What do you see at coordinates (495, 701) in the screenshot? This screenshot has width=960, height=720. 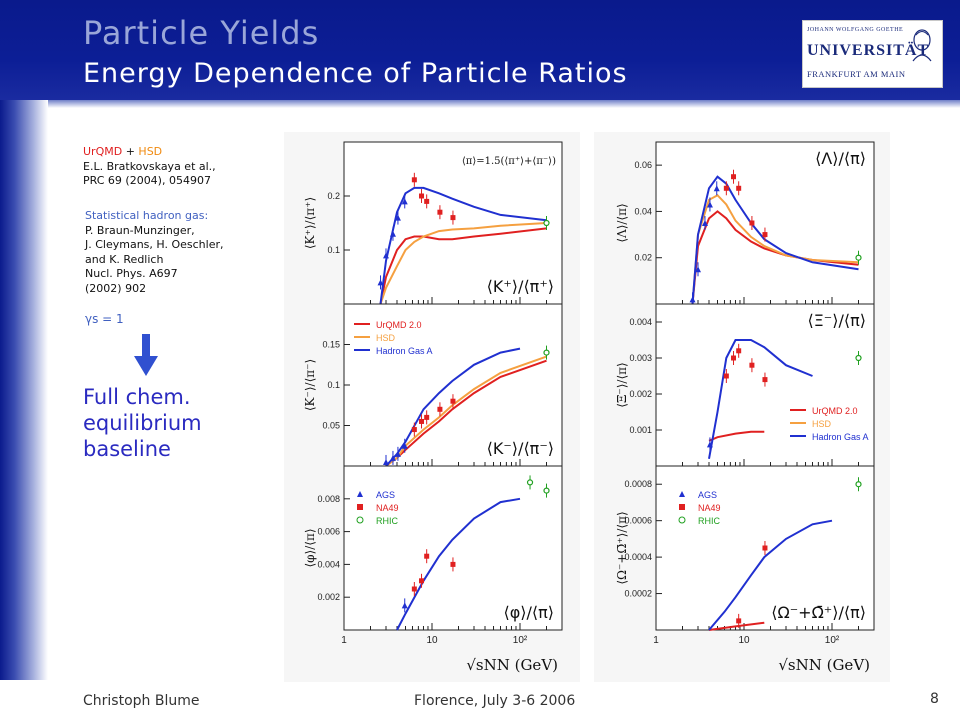 I see `footer-event: Florence, July 3-6 2006` at bounding box center [495, 701].